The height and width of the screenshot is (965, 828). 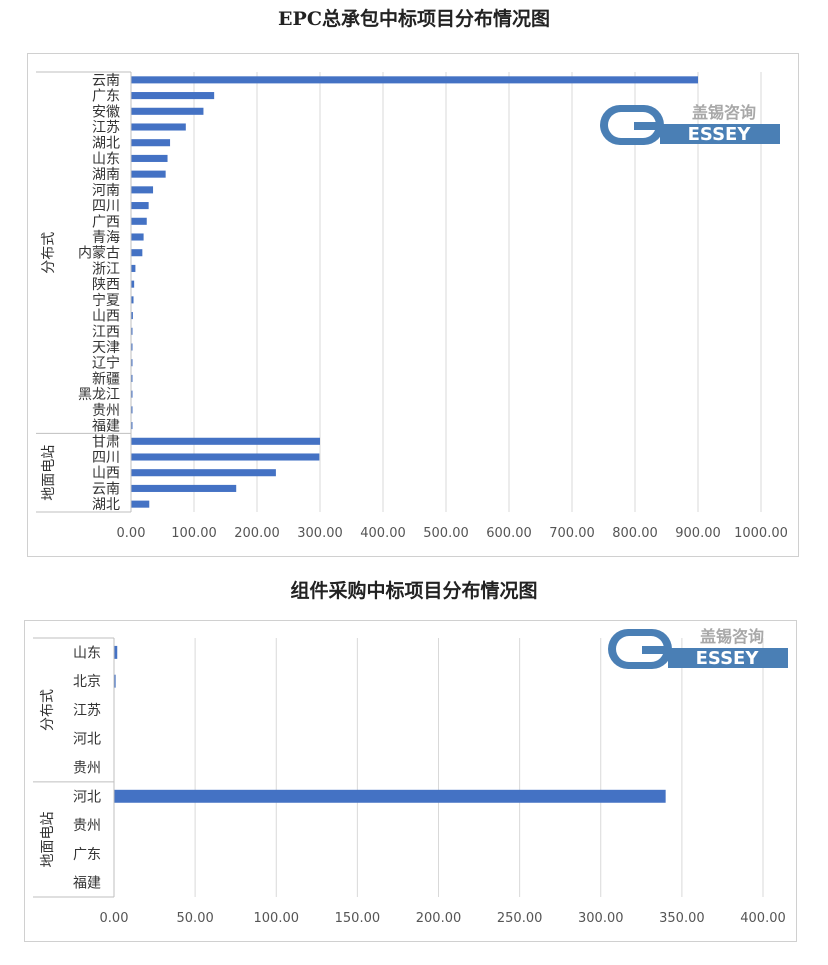 What do you see at coordinates (99, 254) in the screenshot?
I see `category-label: 内蒙古` at bounding box center [99, 254].